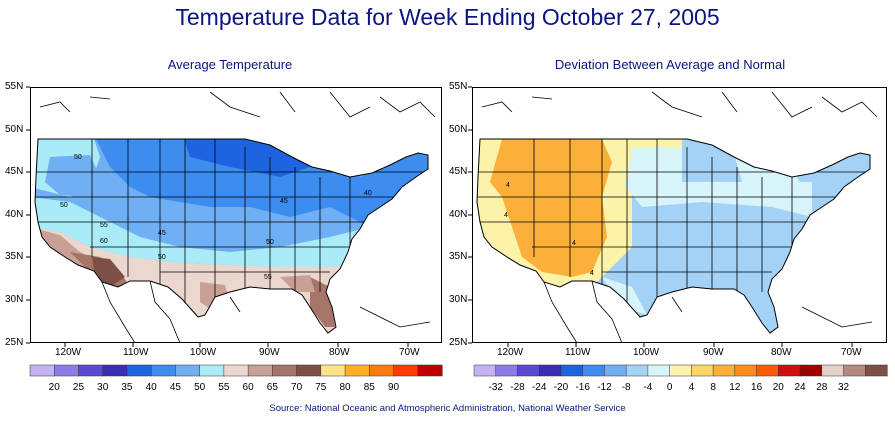  Describe the element at coordinates (757, 387) in the screenshot. I see `legend-label: 16` at that location.